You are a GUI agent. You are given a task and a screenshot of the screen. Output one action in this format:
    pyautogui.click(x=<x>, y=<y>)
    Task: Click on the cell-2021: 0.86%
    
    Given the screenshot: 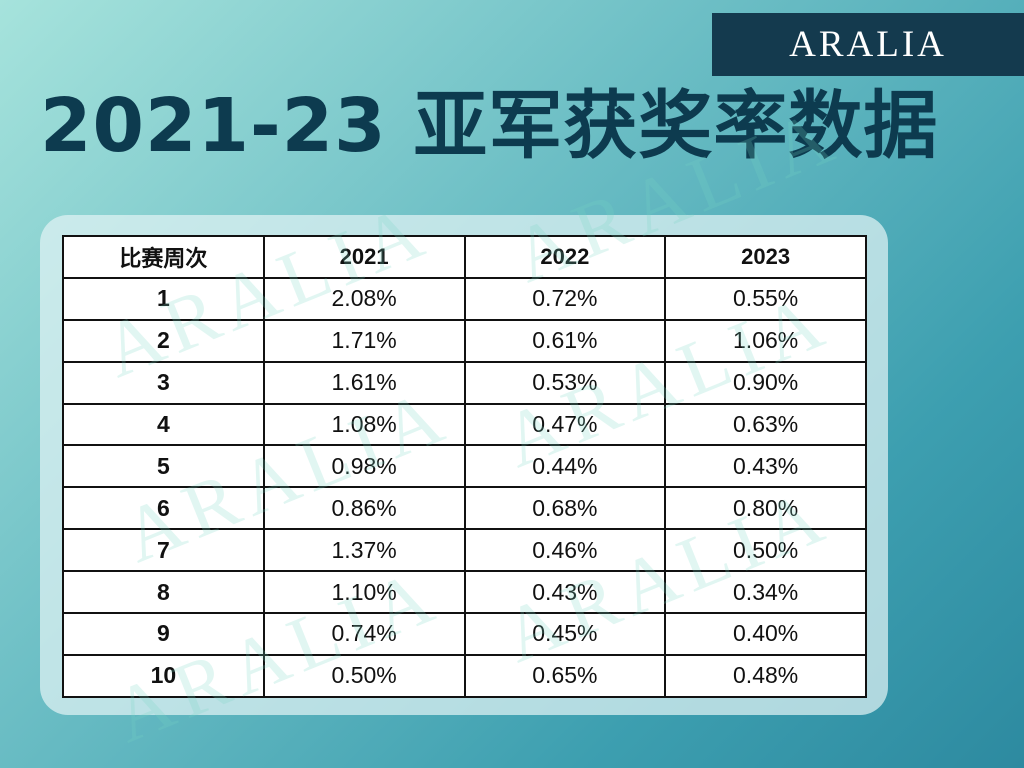 What is the action you would take?
    pyautogui.click(x=364, y=508)
    